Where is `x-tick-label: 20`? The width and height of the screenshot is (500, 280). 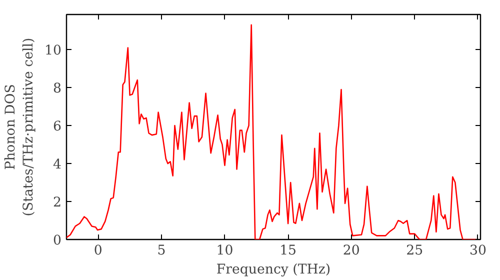 x-tick-label: 20 is located at coordinates (351, 251).